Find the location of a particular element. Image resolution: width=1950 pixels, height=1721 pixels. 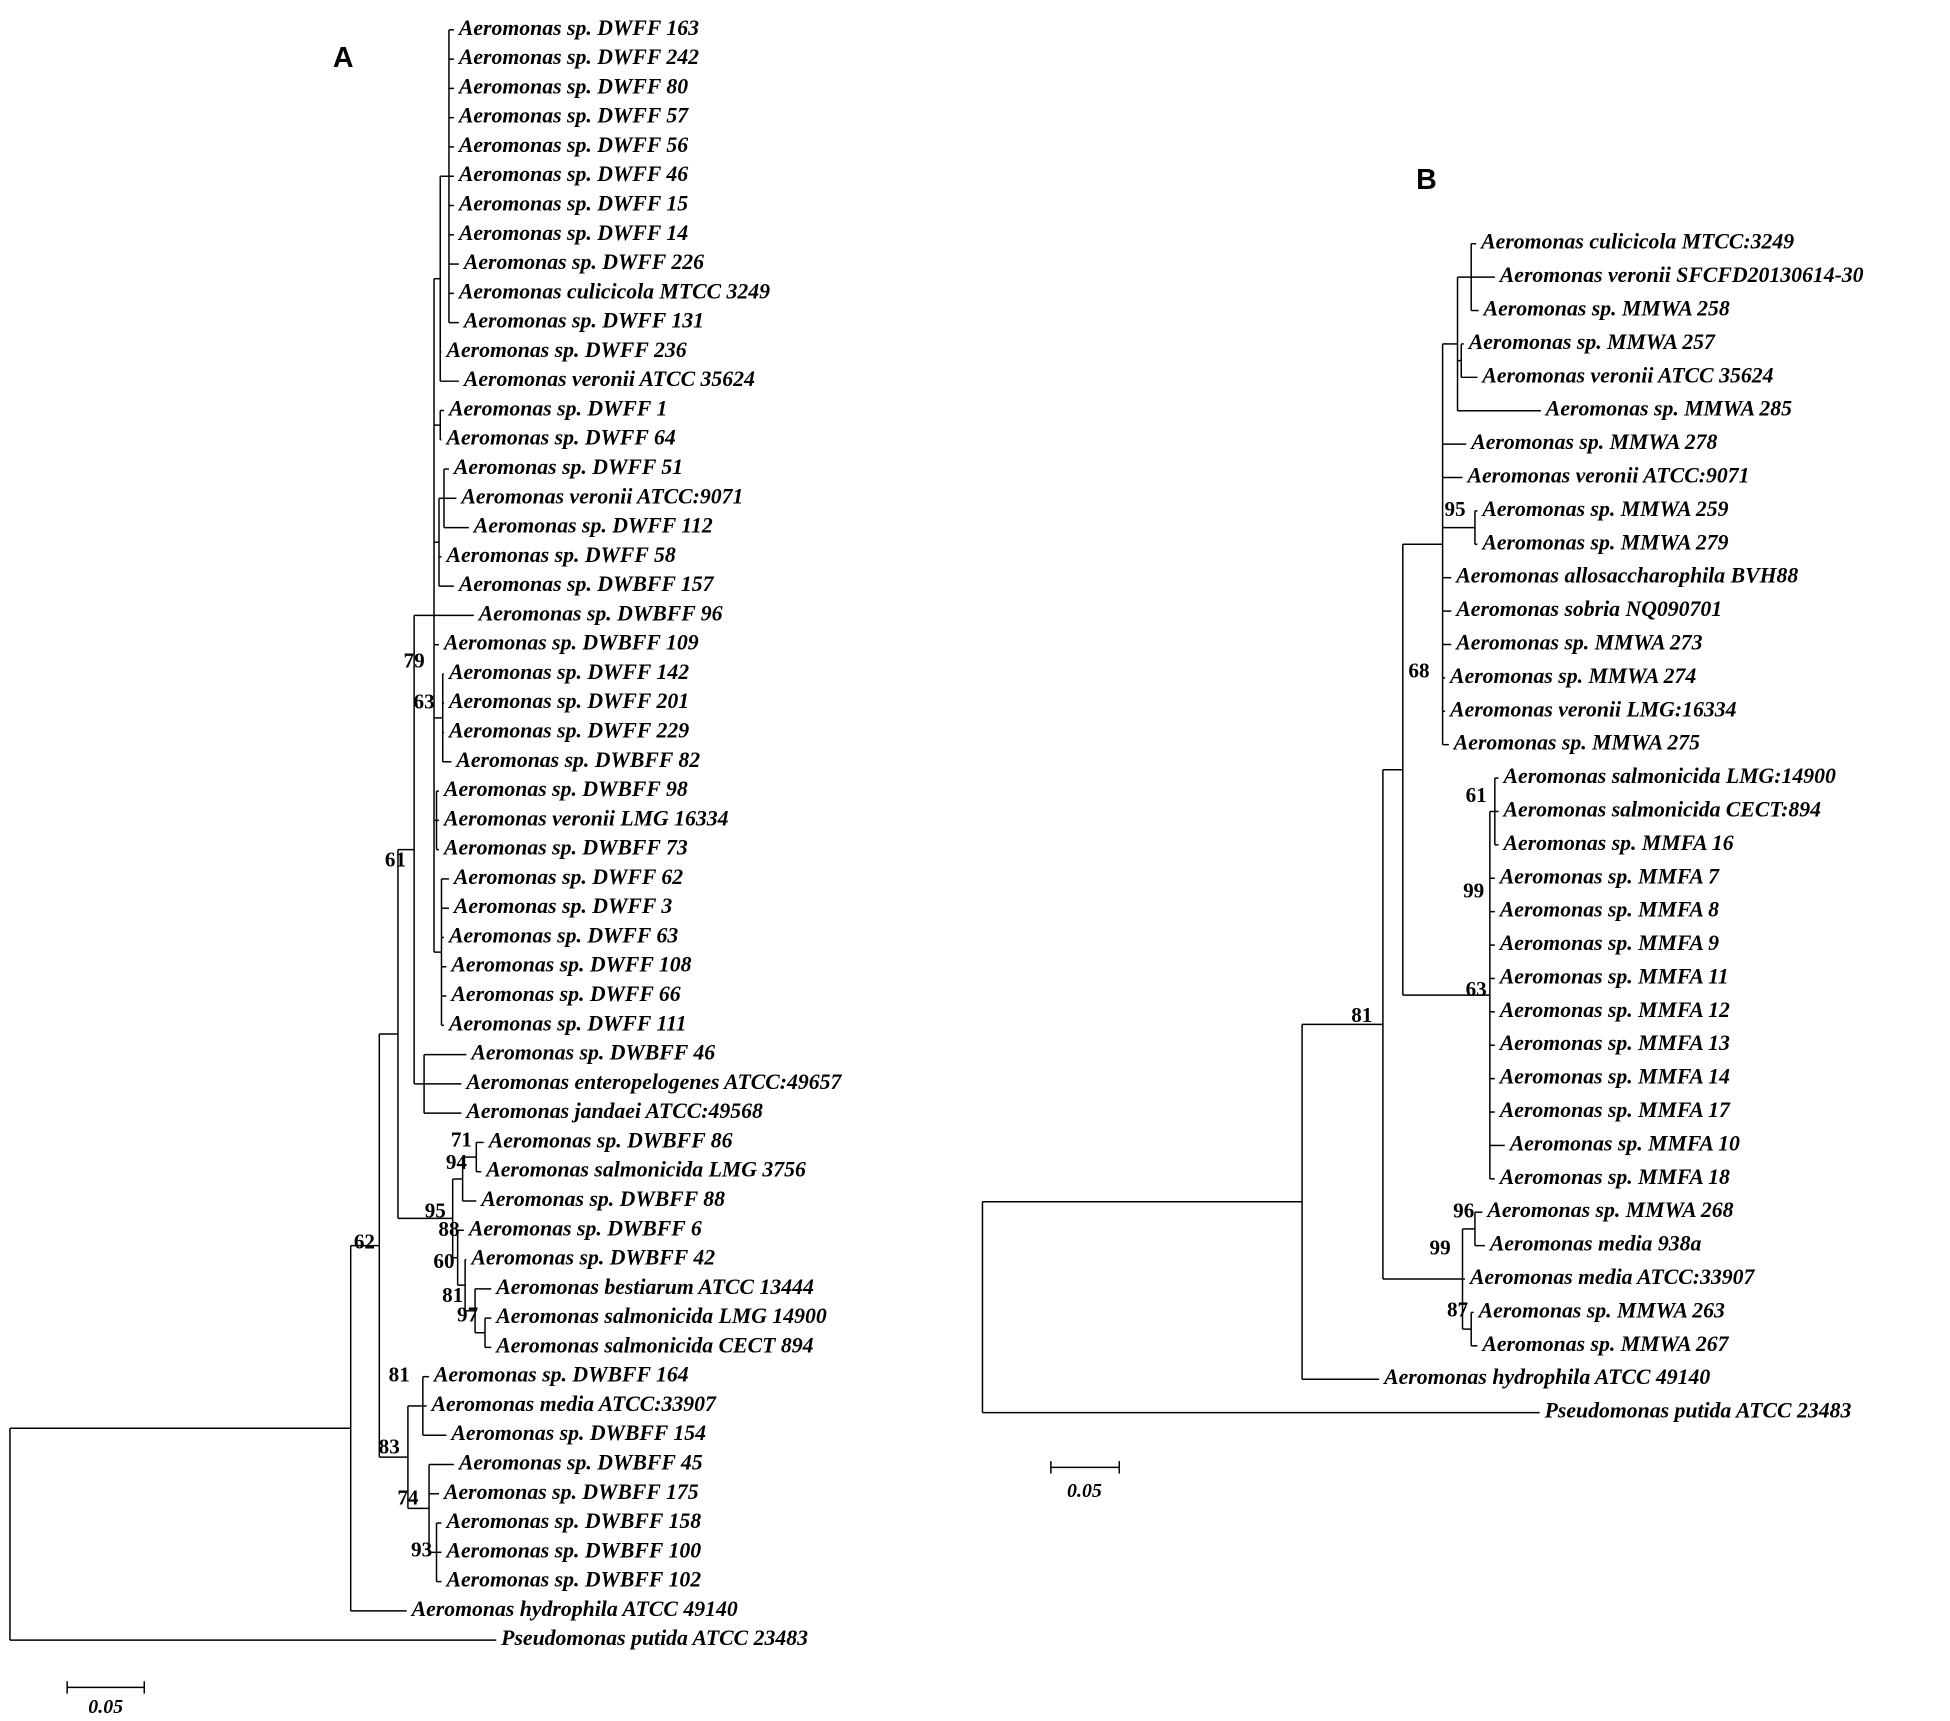

taxon-label: Aeromonas sp. DWBFF 154 is located at coordinates (577, 1433).